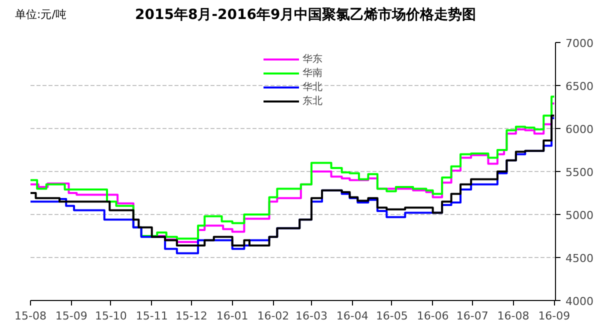 This screenshot has width=596, height=332. I want to click on x-tick-label: 15-09, so click(71, 316).